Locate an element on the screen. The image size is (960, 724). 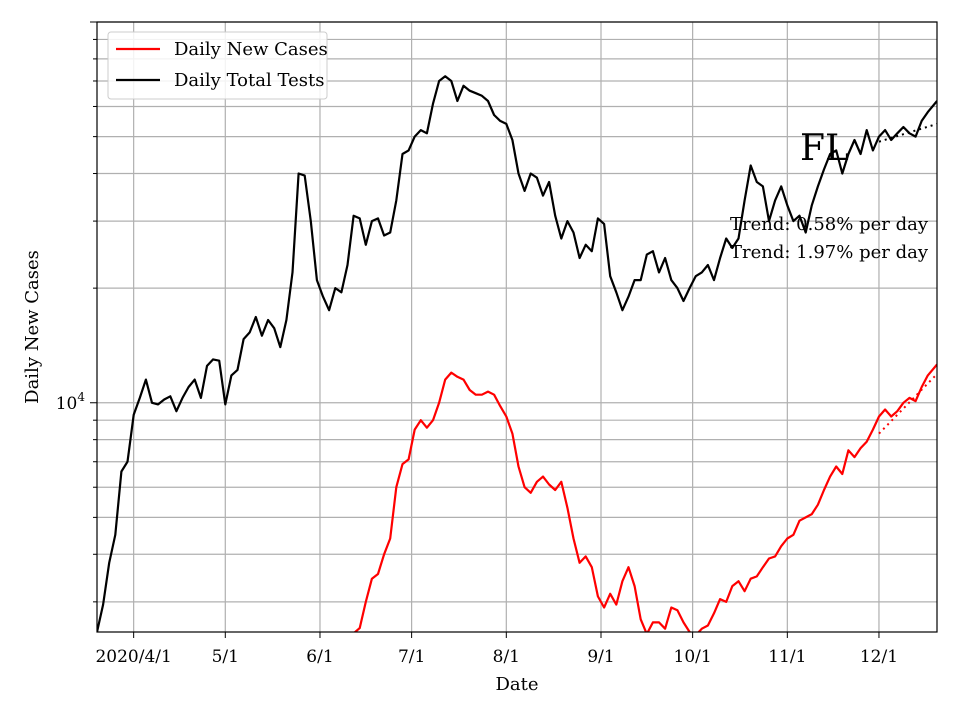
legend-box is located at coordinates (217, 65).